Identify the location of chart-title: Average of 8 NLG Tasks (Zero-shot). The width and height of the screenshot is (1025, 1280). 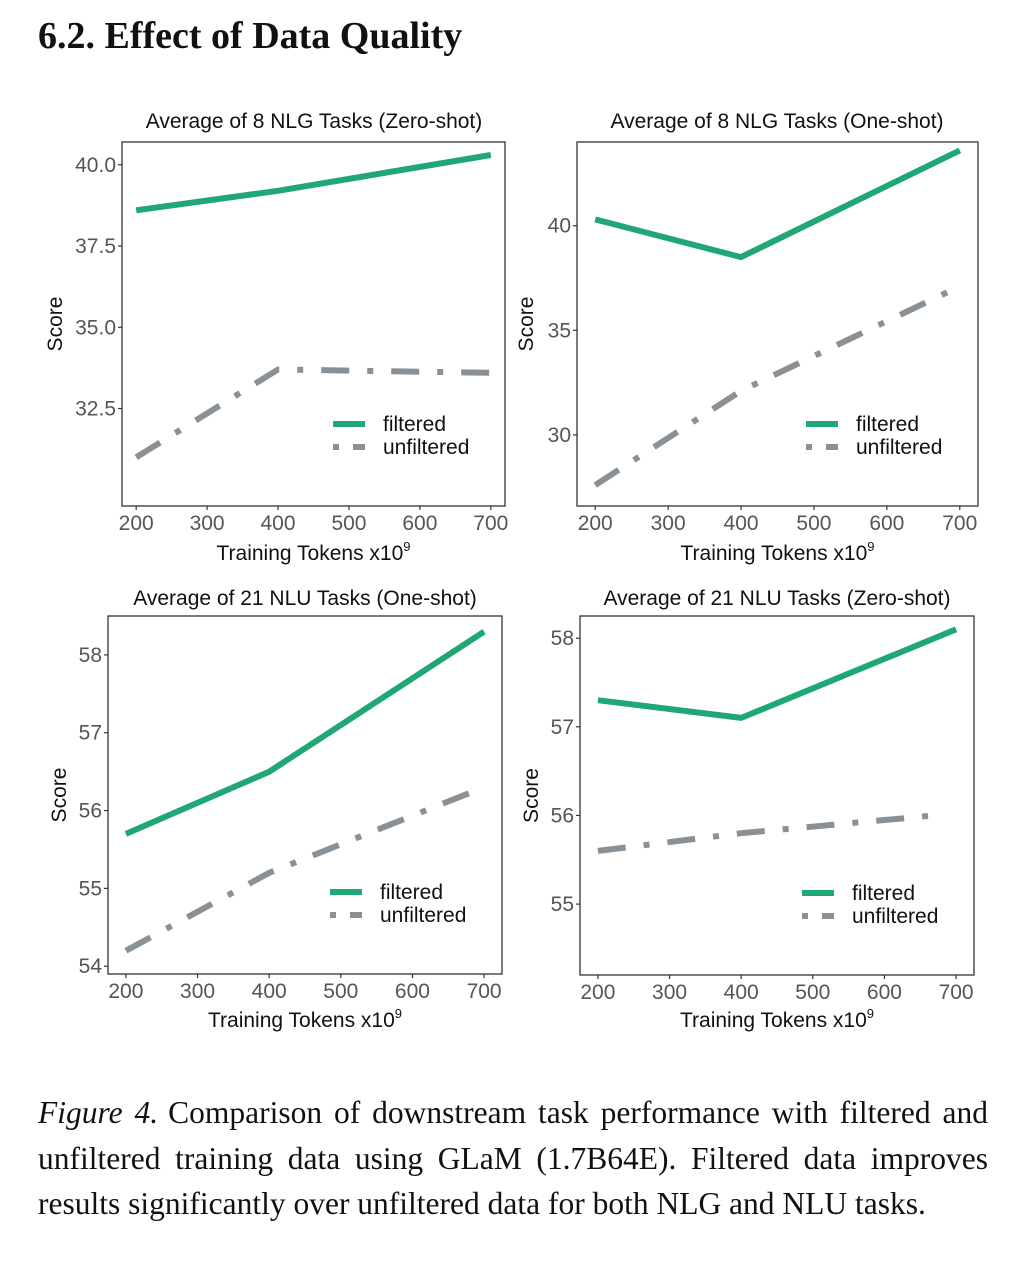
(314, 121).